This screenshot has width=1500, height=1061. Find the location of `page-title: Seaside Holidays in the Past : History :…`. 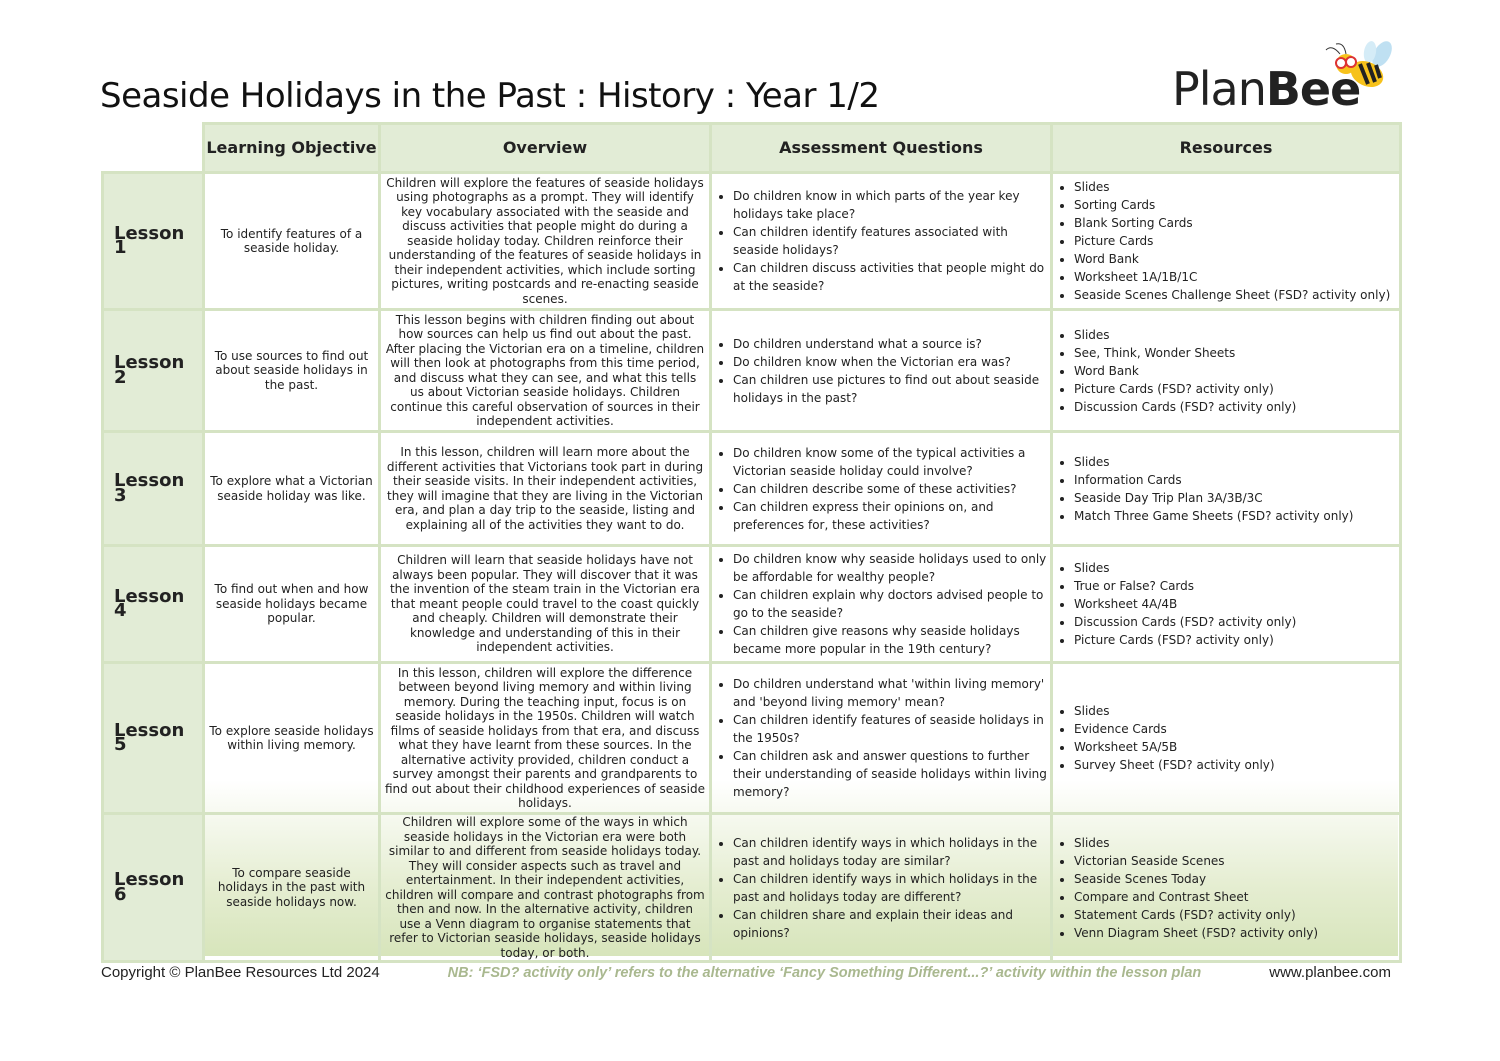

page-title: Seaside Holidays in the Past : History :… is located at coordinates (490, 96).